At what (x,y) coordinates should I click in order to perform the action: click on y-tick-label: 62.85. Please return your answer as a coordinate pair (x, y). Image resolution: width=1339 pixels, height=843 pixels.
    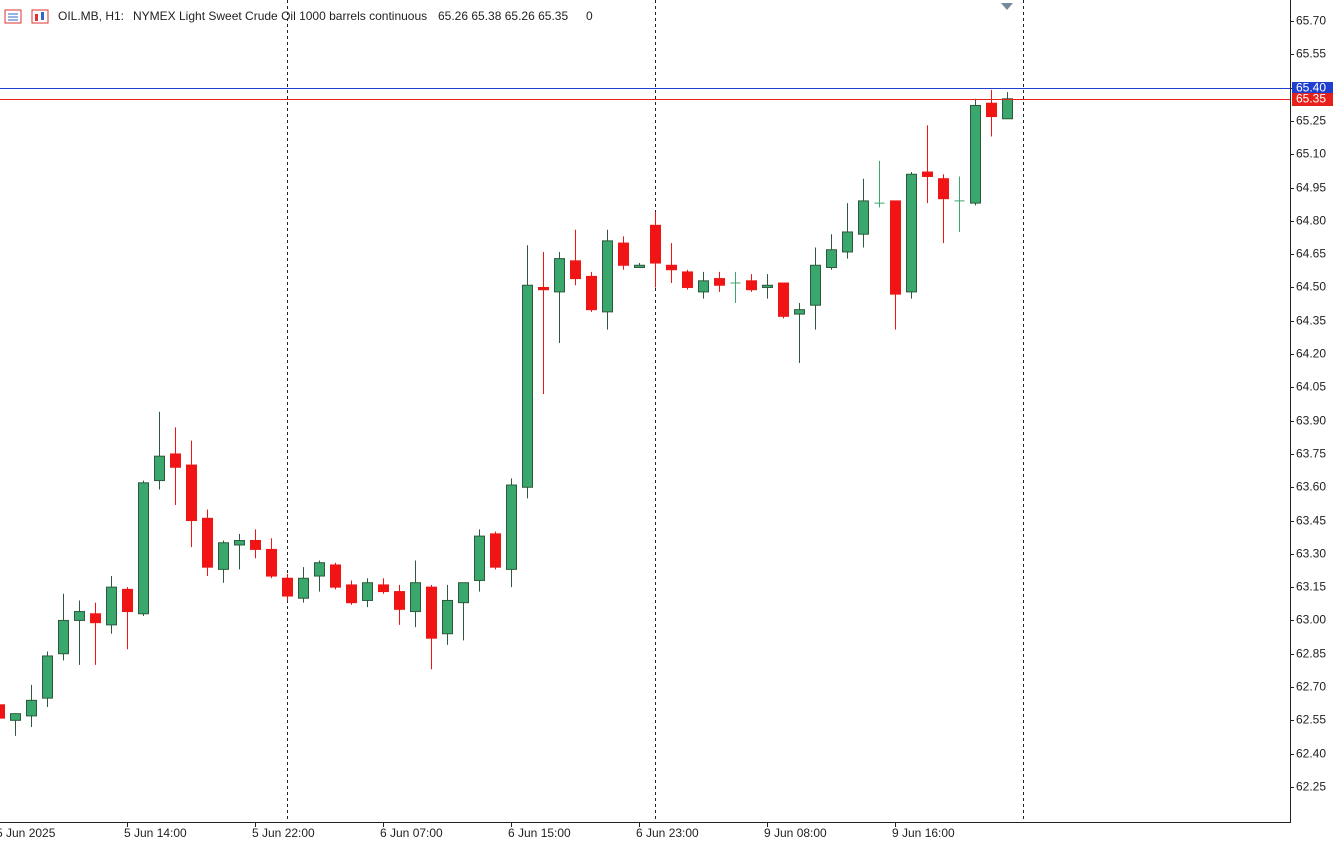
    Looking at the image, I should click on (1311, 654).